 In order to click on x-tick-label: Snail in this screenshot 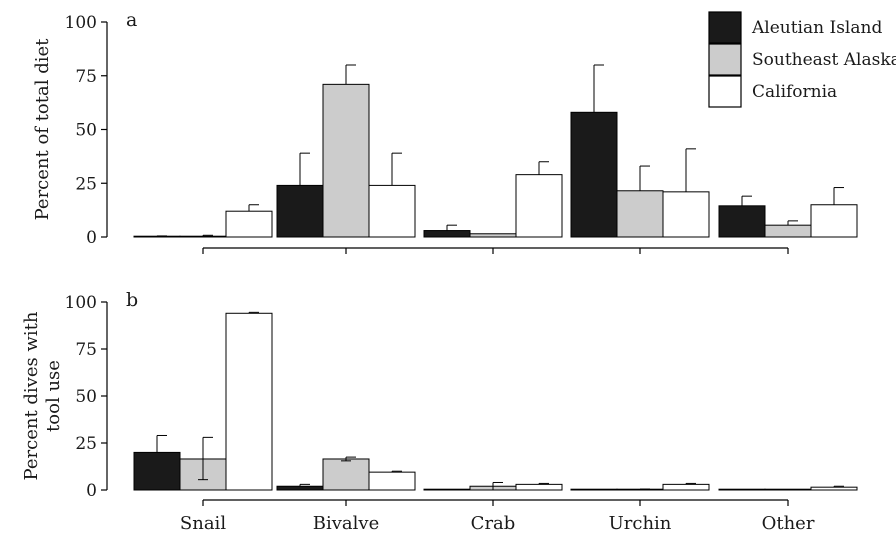, I will do `click(203, 523)`.